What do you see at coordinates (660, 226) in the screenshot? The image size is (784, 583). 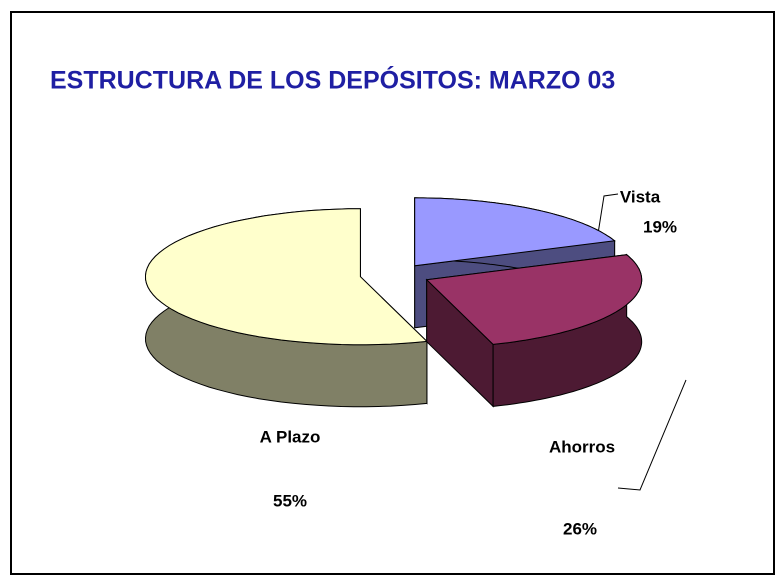 I see `value-label: 19%` at bounding box center [660, 226].